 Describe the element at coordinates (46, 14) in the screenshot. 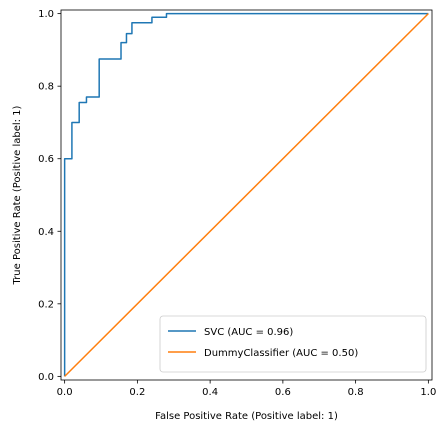

I see `y-tick-label: 1.0` at that location.